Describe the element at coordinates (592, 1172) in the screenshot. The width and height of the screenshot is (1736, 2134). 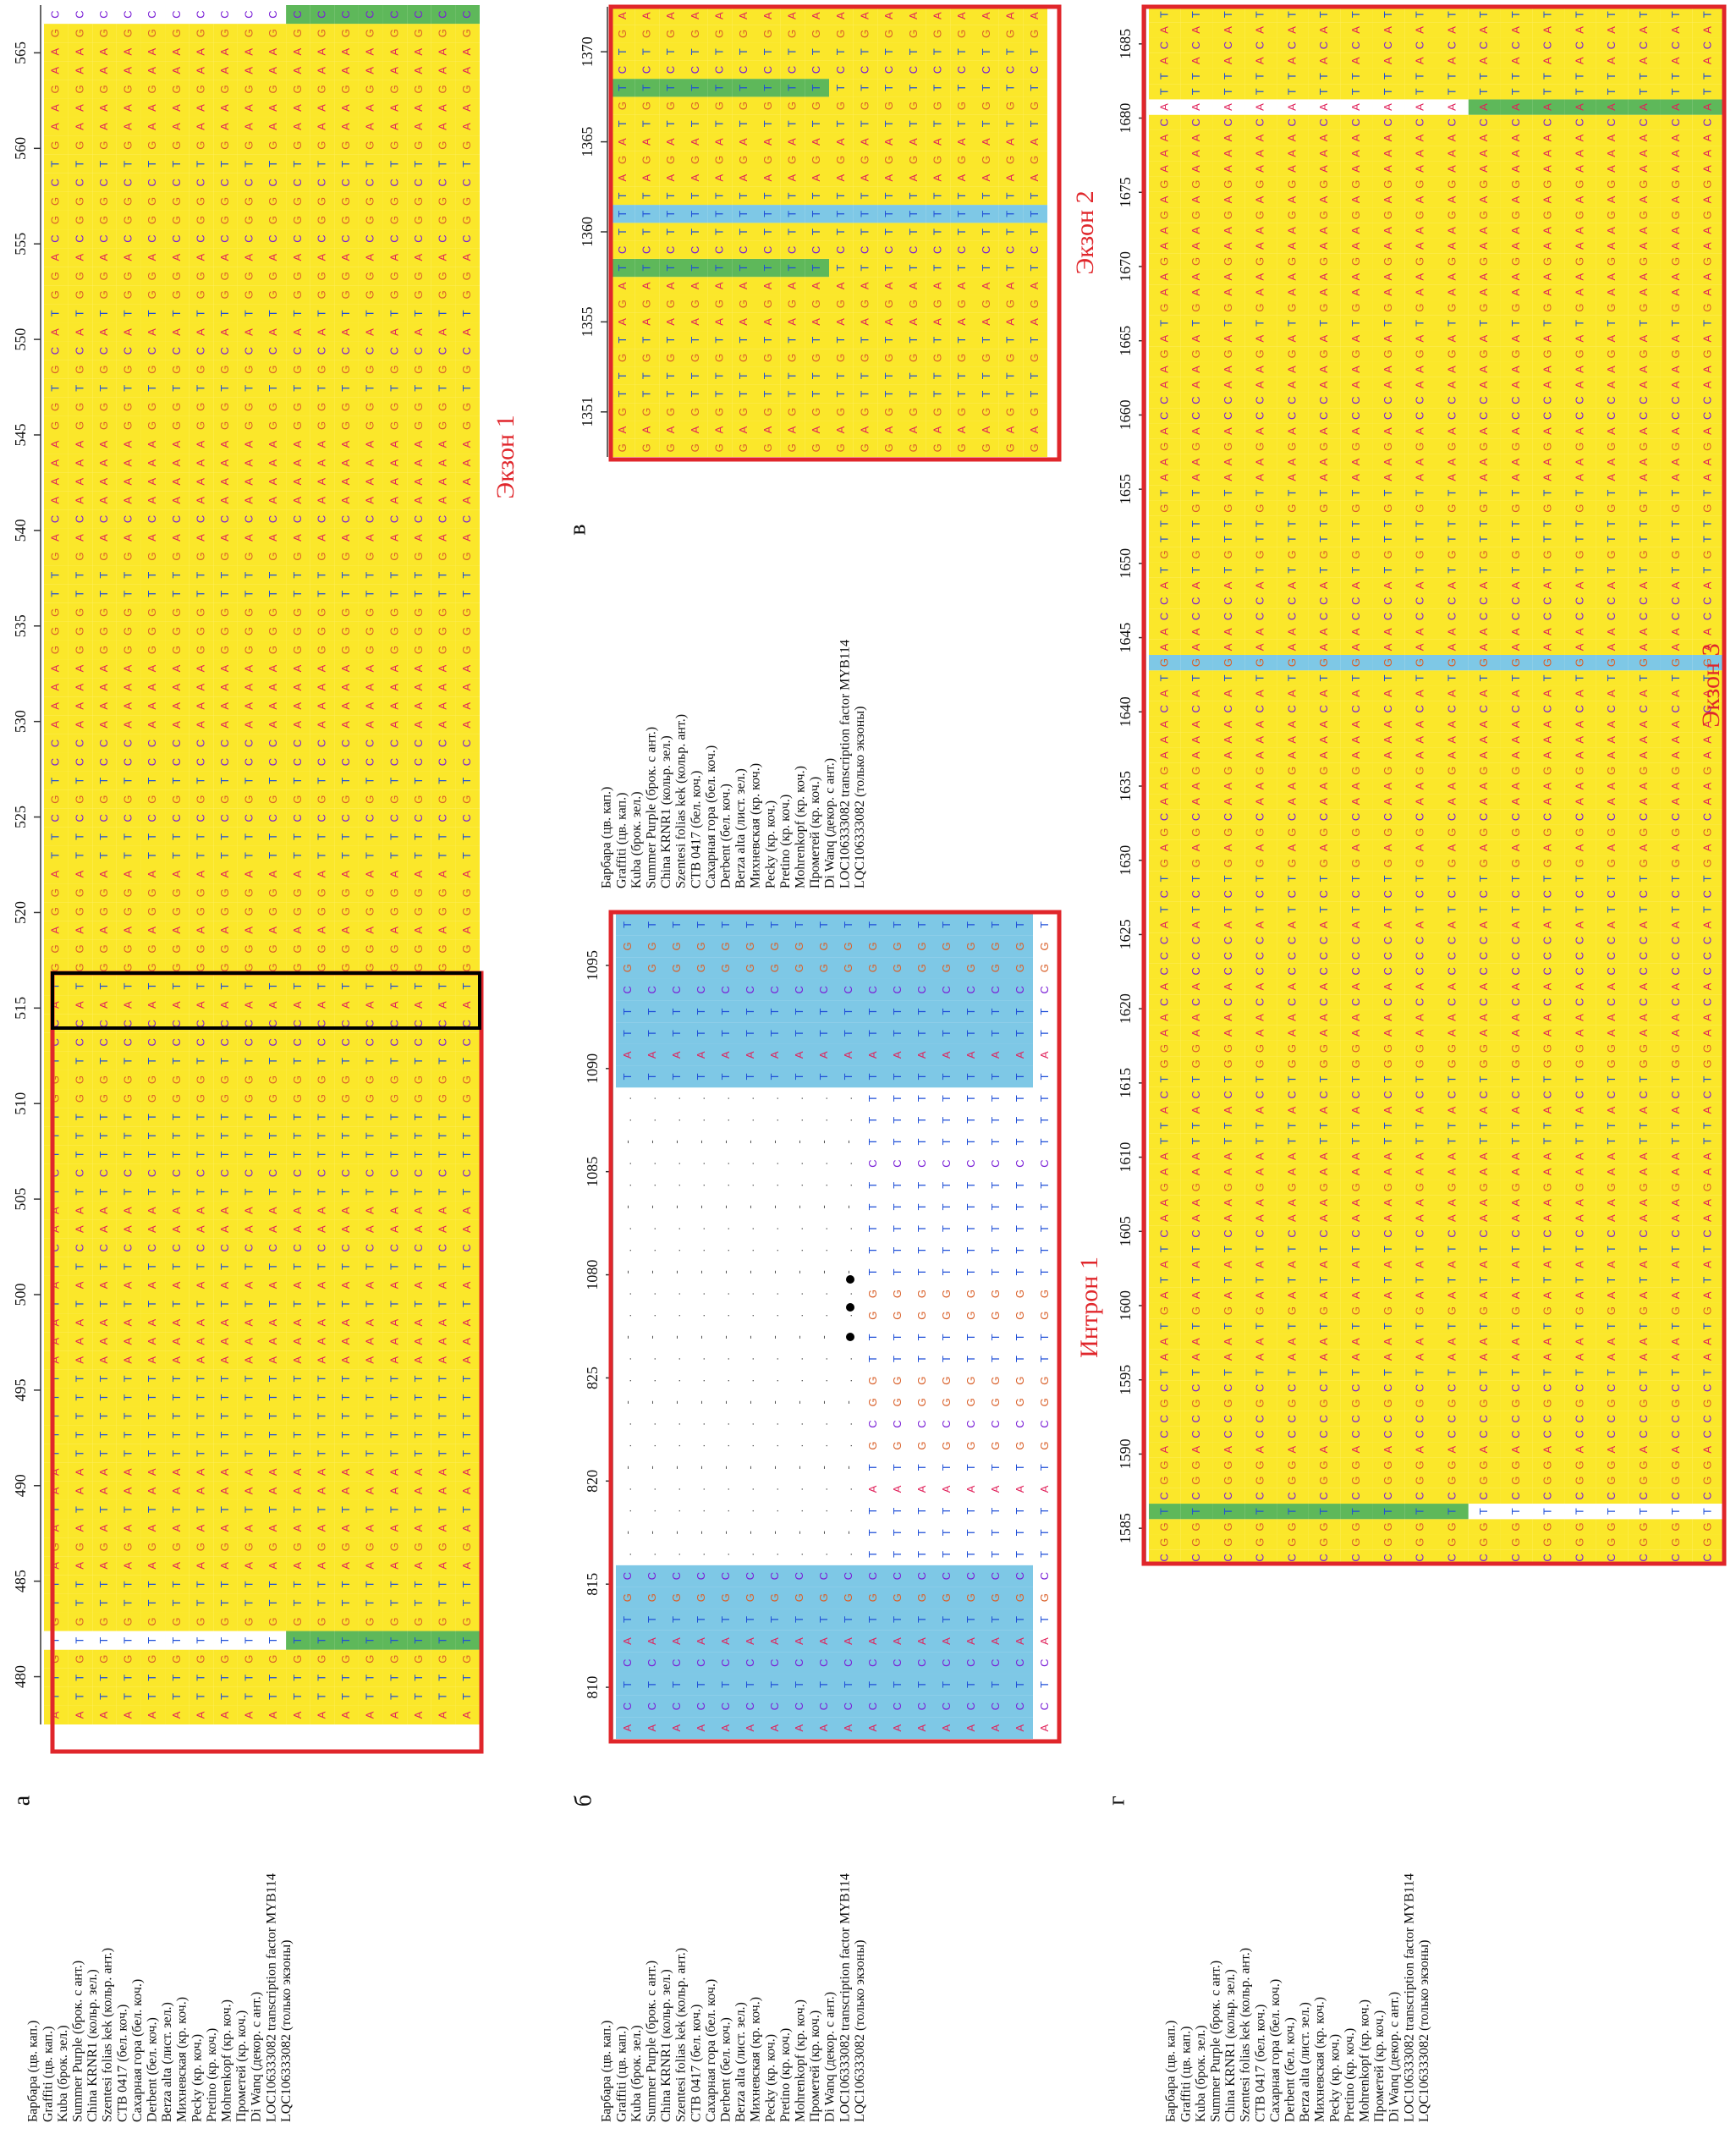
I see `tick-label: 1085` at that location.